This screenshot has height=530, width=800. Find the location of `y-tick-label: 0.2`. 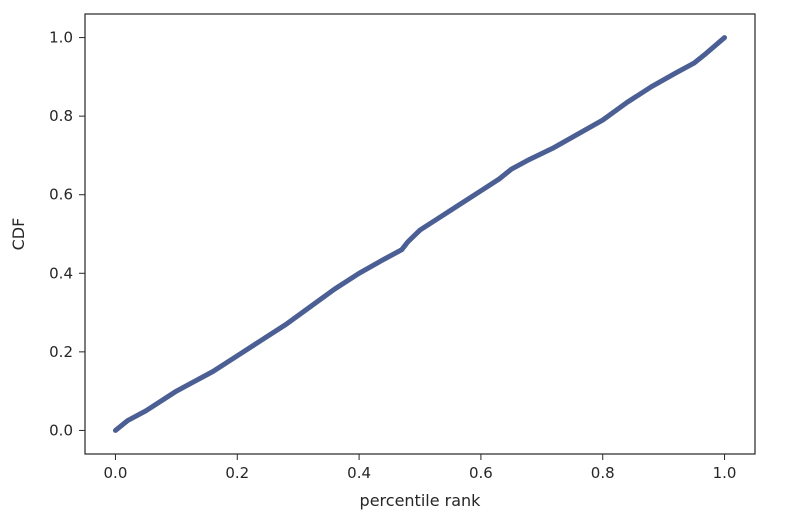

y-tick-label: 0.2 is located at coordinates (61, 352).